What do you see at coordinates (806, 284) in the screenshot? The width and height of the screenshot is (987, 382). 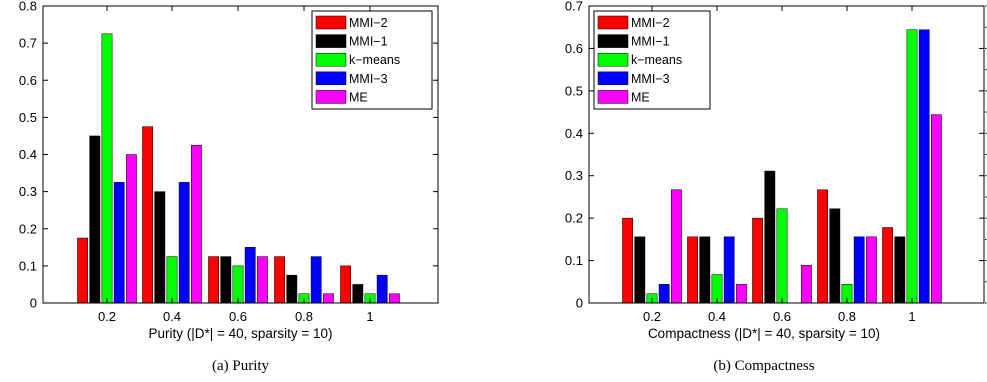 I see `bar-compactness-s5-c3` at bounding box center [806, 284].